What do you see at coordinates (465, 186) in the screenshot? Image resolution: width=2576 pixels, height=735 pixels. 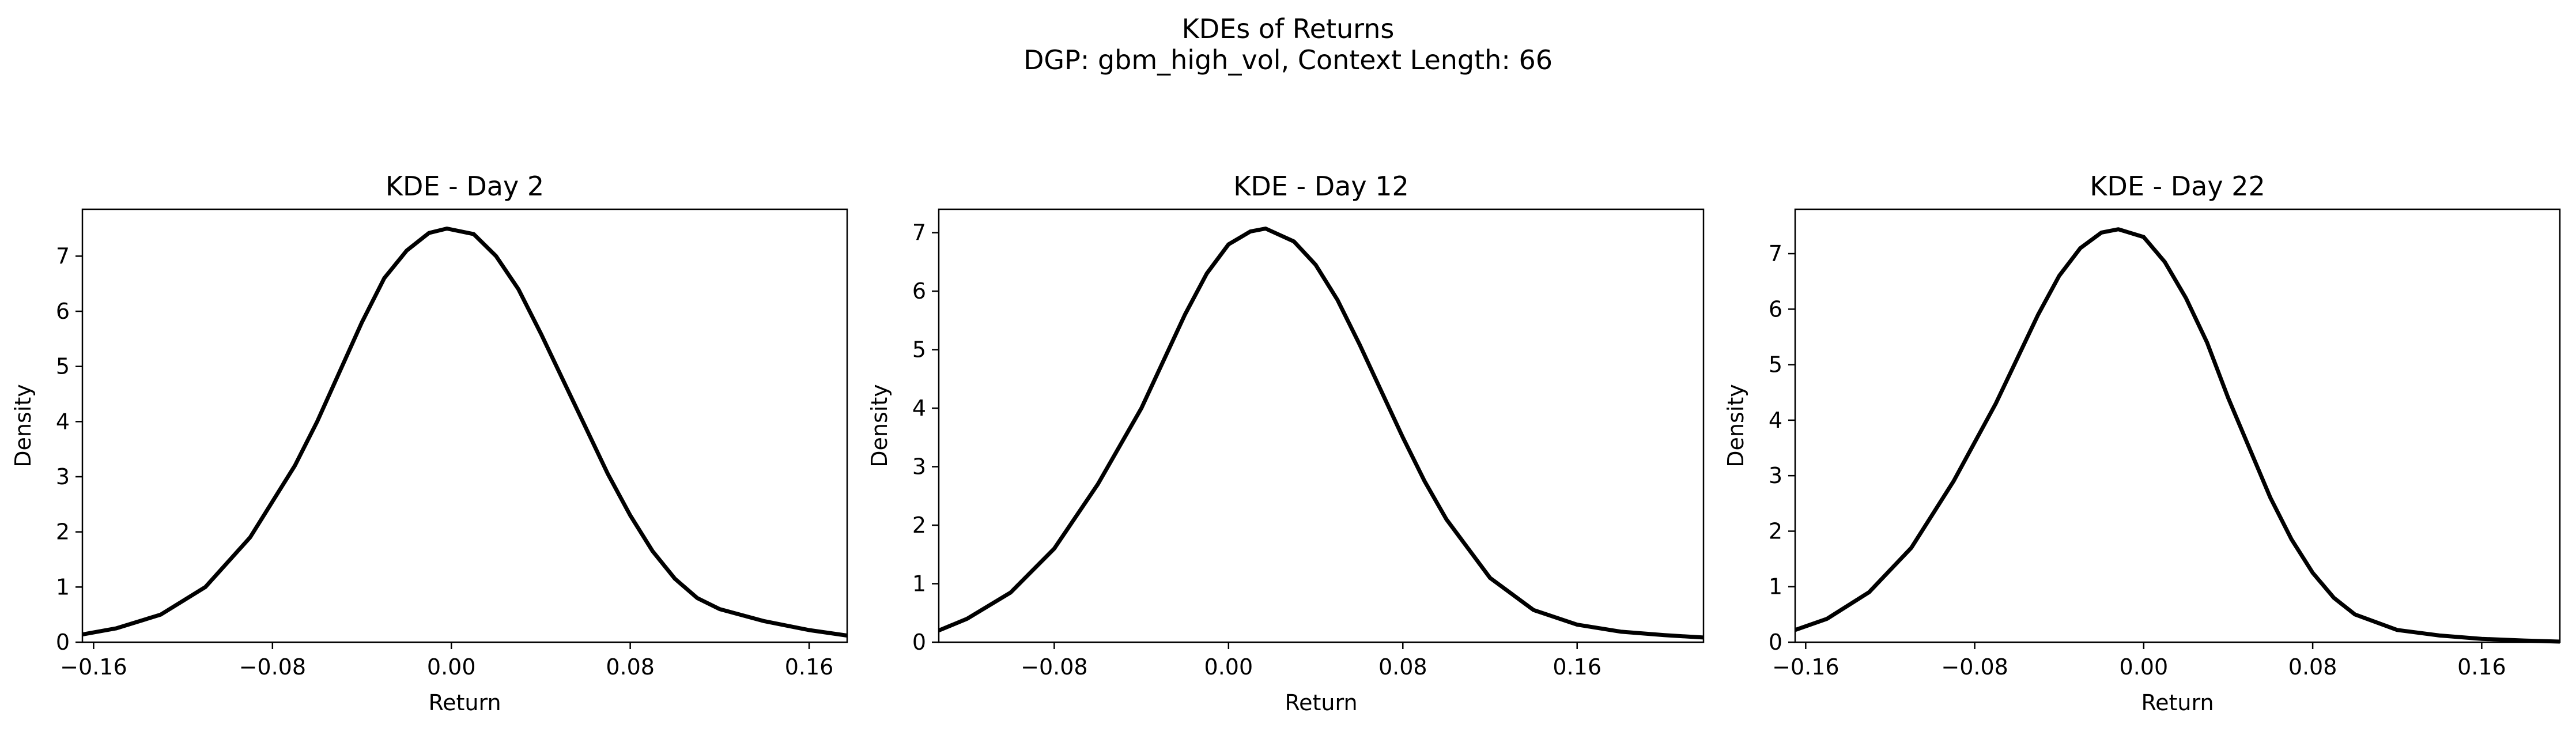 I see `subplot-title: KDE - Day 2` at bounding box center [465, 186].